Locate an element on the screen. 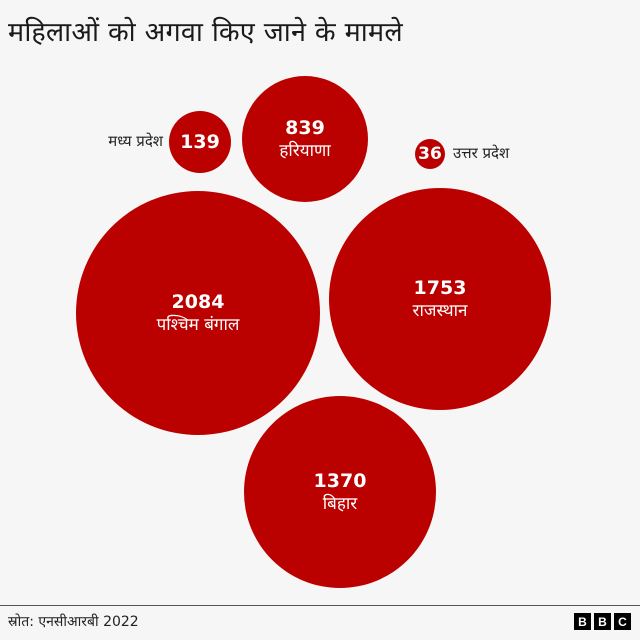  bubble: 1370 बिहार is located at coordinates (340, 492).